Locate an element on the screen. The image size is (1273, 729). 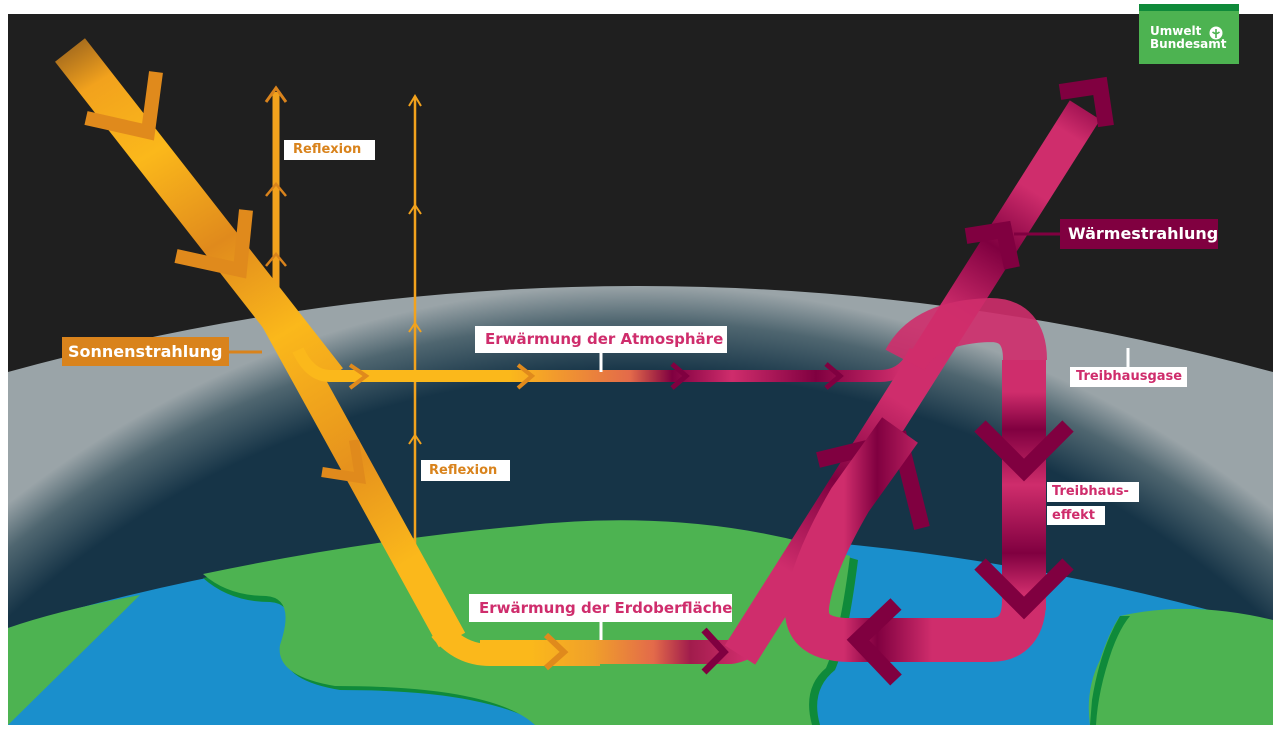
land-main is located at coordinates (526, 622).